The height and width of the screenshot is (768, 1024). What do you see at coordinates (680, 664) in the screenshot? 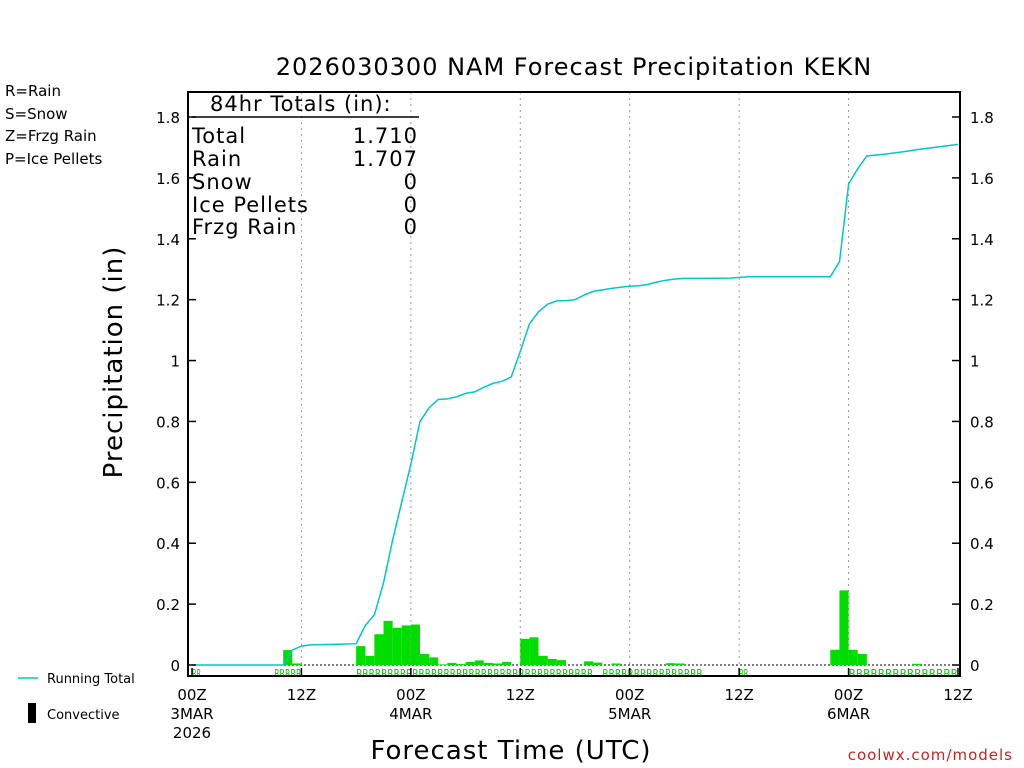
I see `precip-bar-54h` at bounding box center [680, 664].